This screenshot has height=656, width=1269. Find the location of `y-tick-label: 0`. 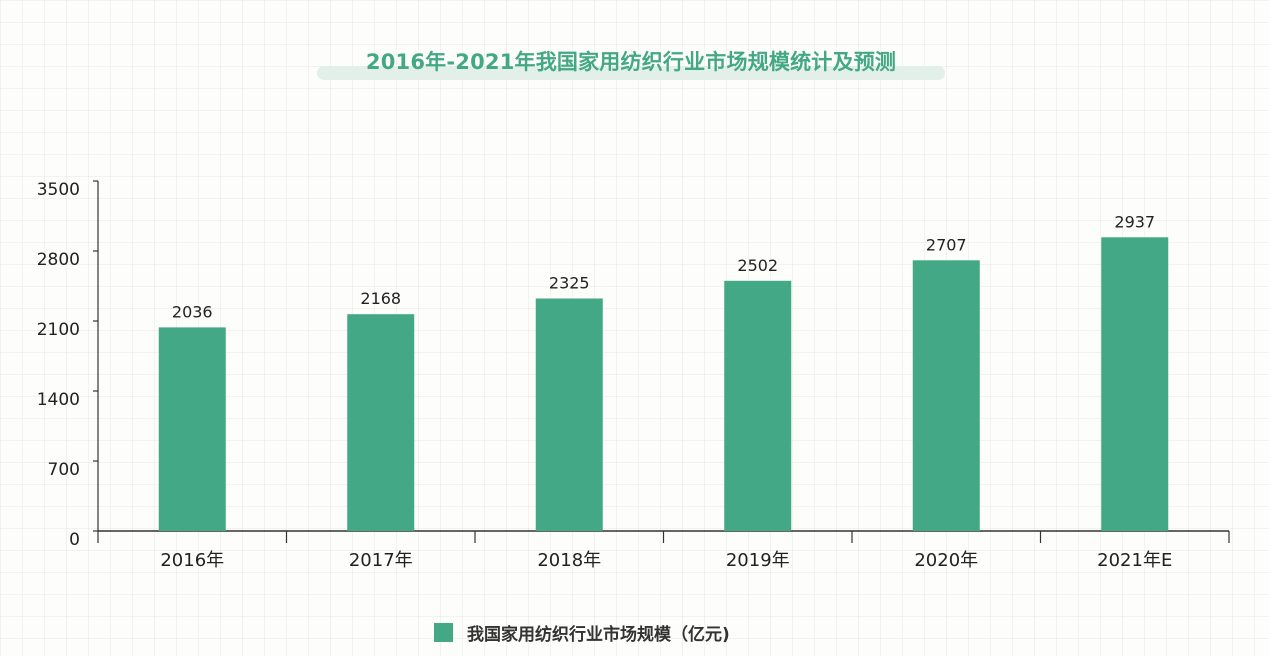

y-tick-label: 0 is located at coordinates (74, 540).